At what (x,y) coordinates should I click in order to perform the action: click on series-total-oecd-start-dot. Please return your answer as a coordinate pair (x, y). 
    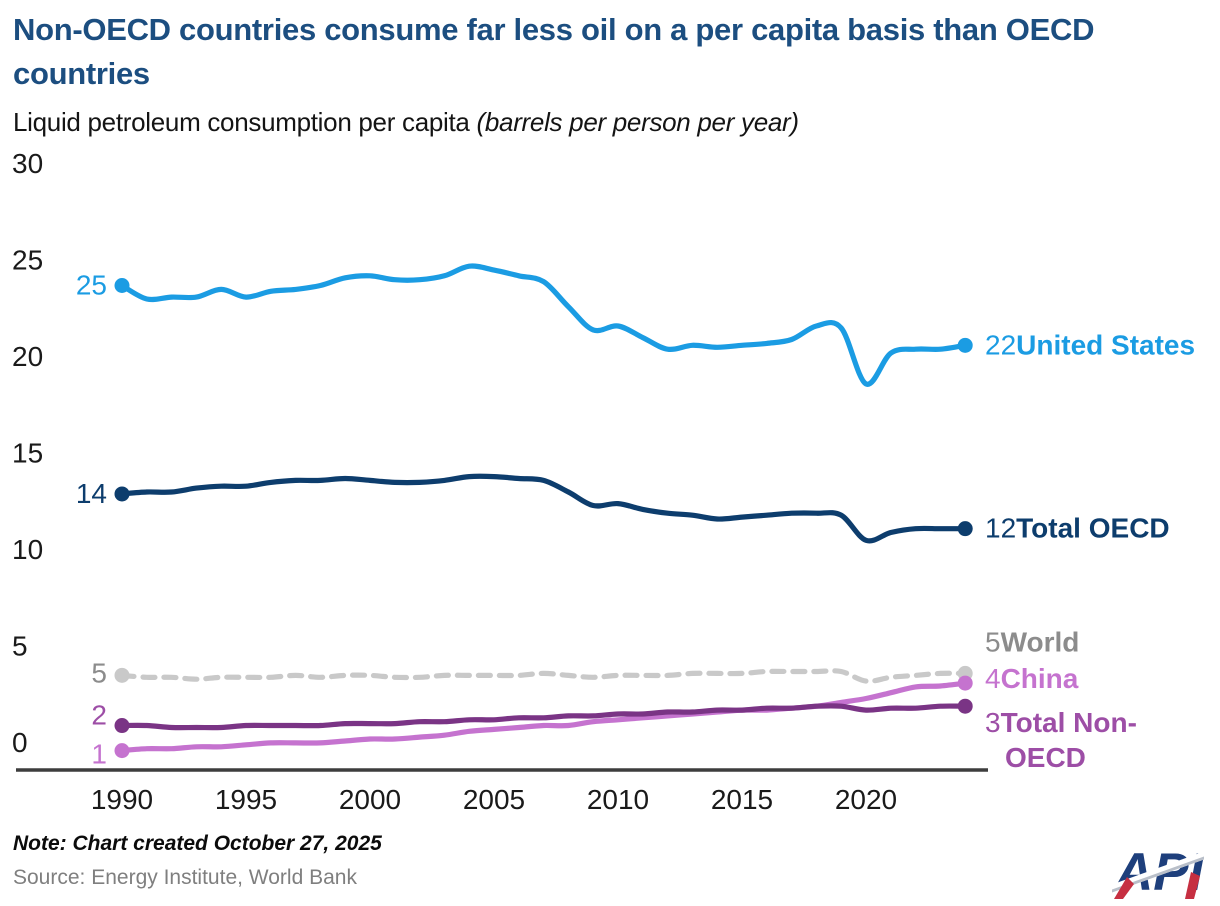
    Looking at the image, I should click on (122, 494).